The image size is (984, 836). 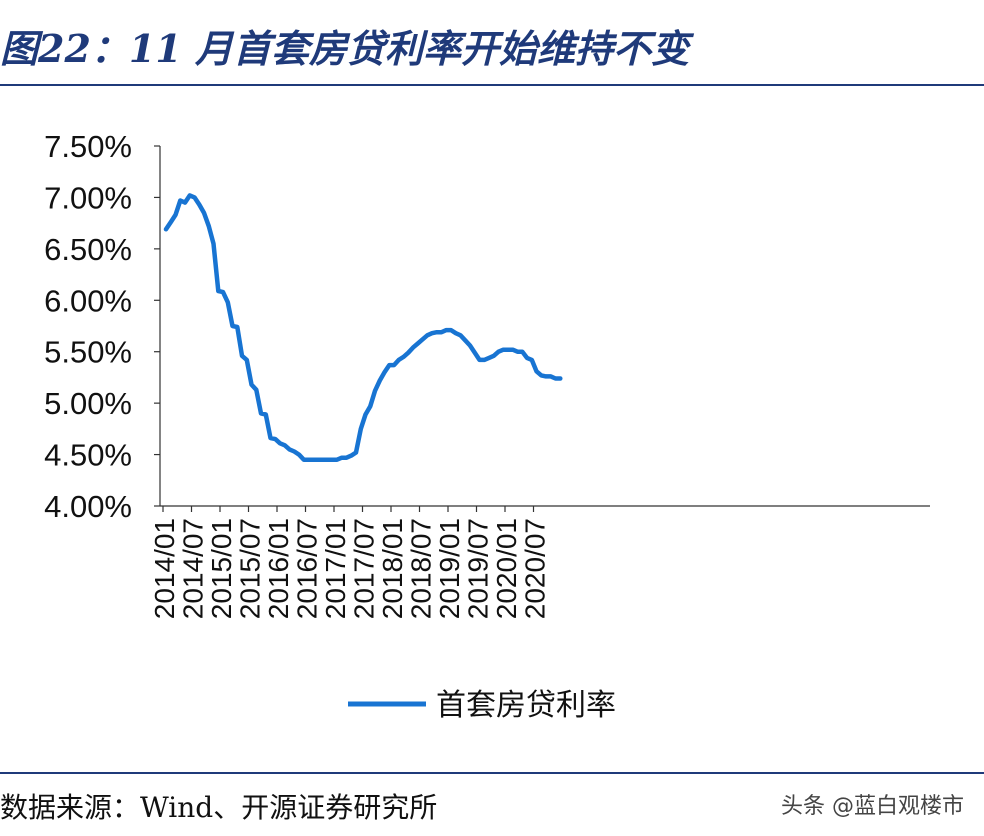 I want to click on x-tick-label: 2015/01, so click(x=221, y=568).